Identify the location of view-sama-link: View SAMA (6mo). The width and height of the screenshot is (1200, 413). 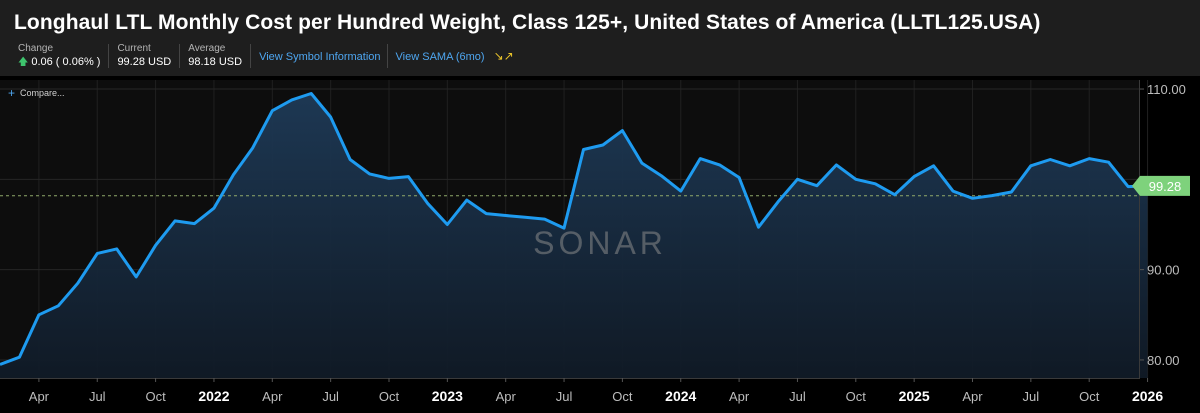
(440, 57).